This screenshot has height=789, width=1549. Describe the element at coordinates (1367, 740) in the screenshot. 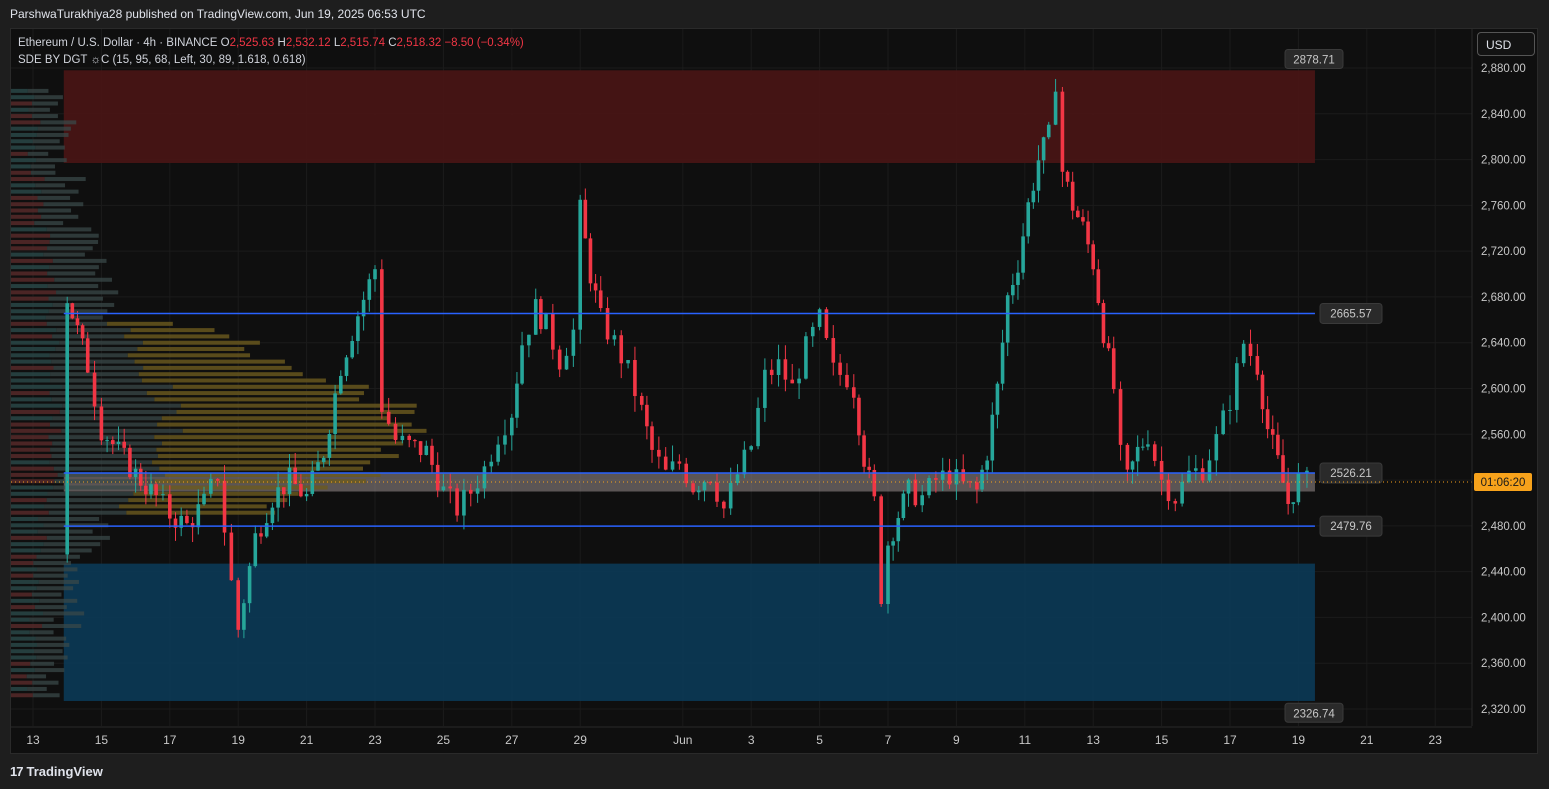

I see `x-axis-tick-label: 21` at that location.